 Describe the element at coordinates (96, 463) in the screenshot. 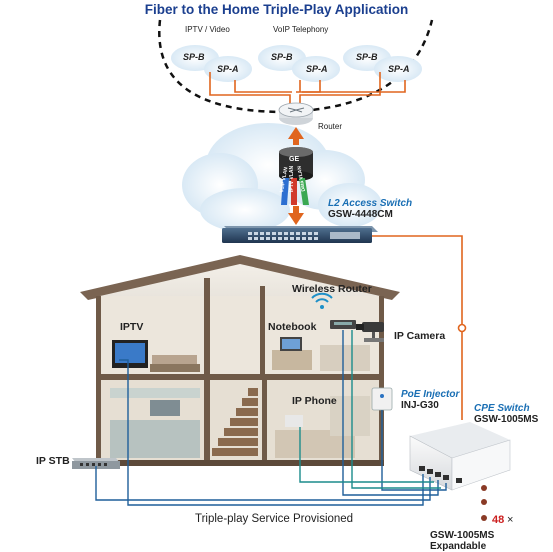

I see `ip-stb-icon` at that location.